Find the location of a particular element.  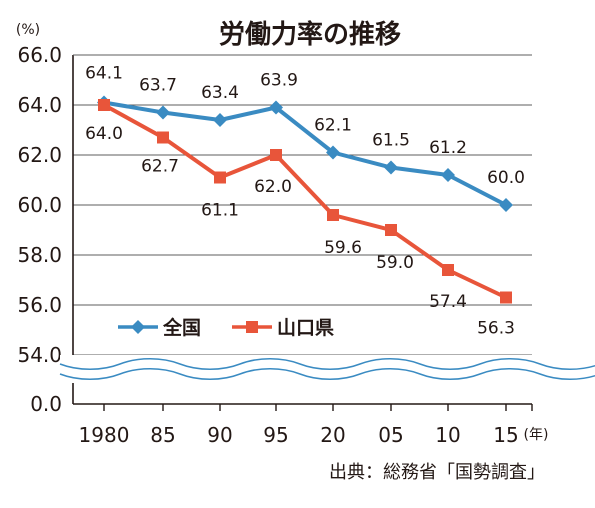

data-label: 63.7 is located at coordinates (158, 86).